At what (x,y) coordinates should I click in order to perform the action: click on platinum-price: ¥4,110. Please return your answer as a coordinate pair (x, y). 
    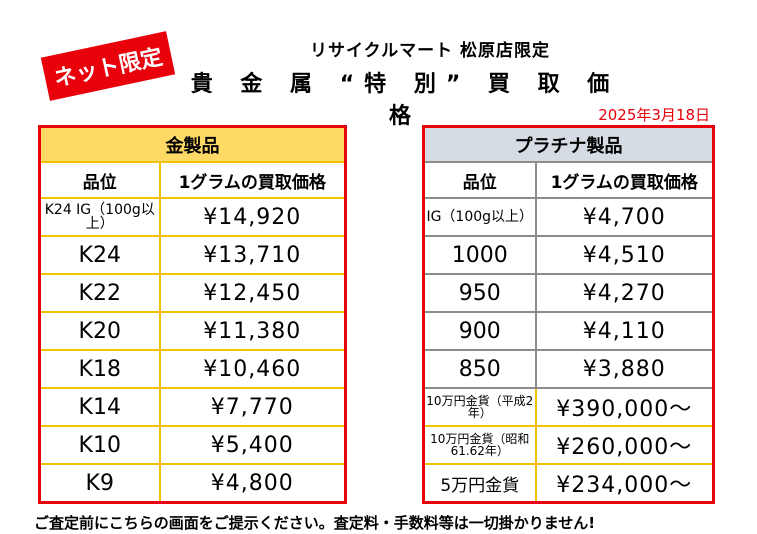
    Looking at the image, I should click on (624, 331).